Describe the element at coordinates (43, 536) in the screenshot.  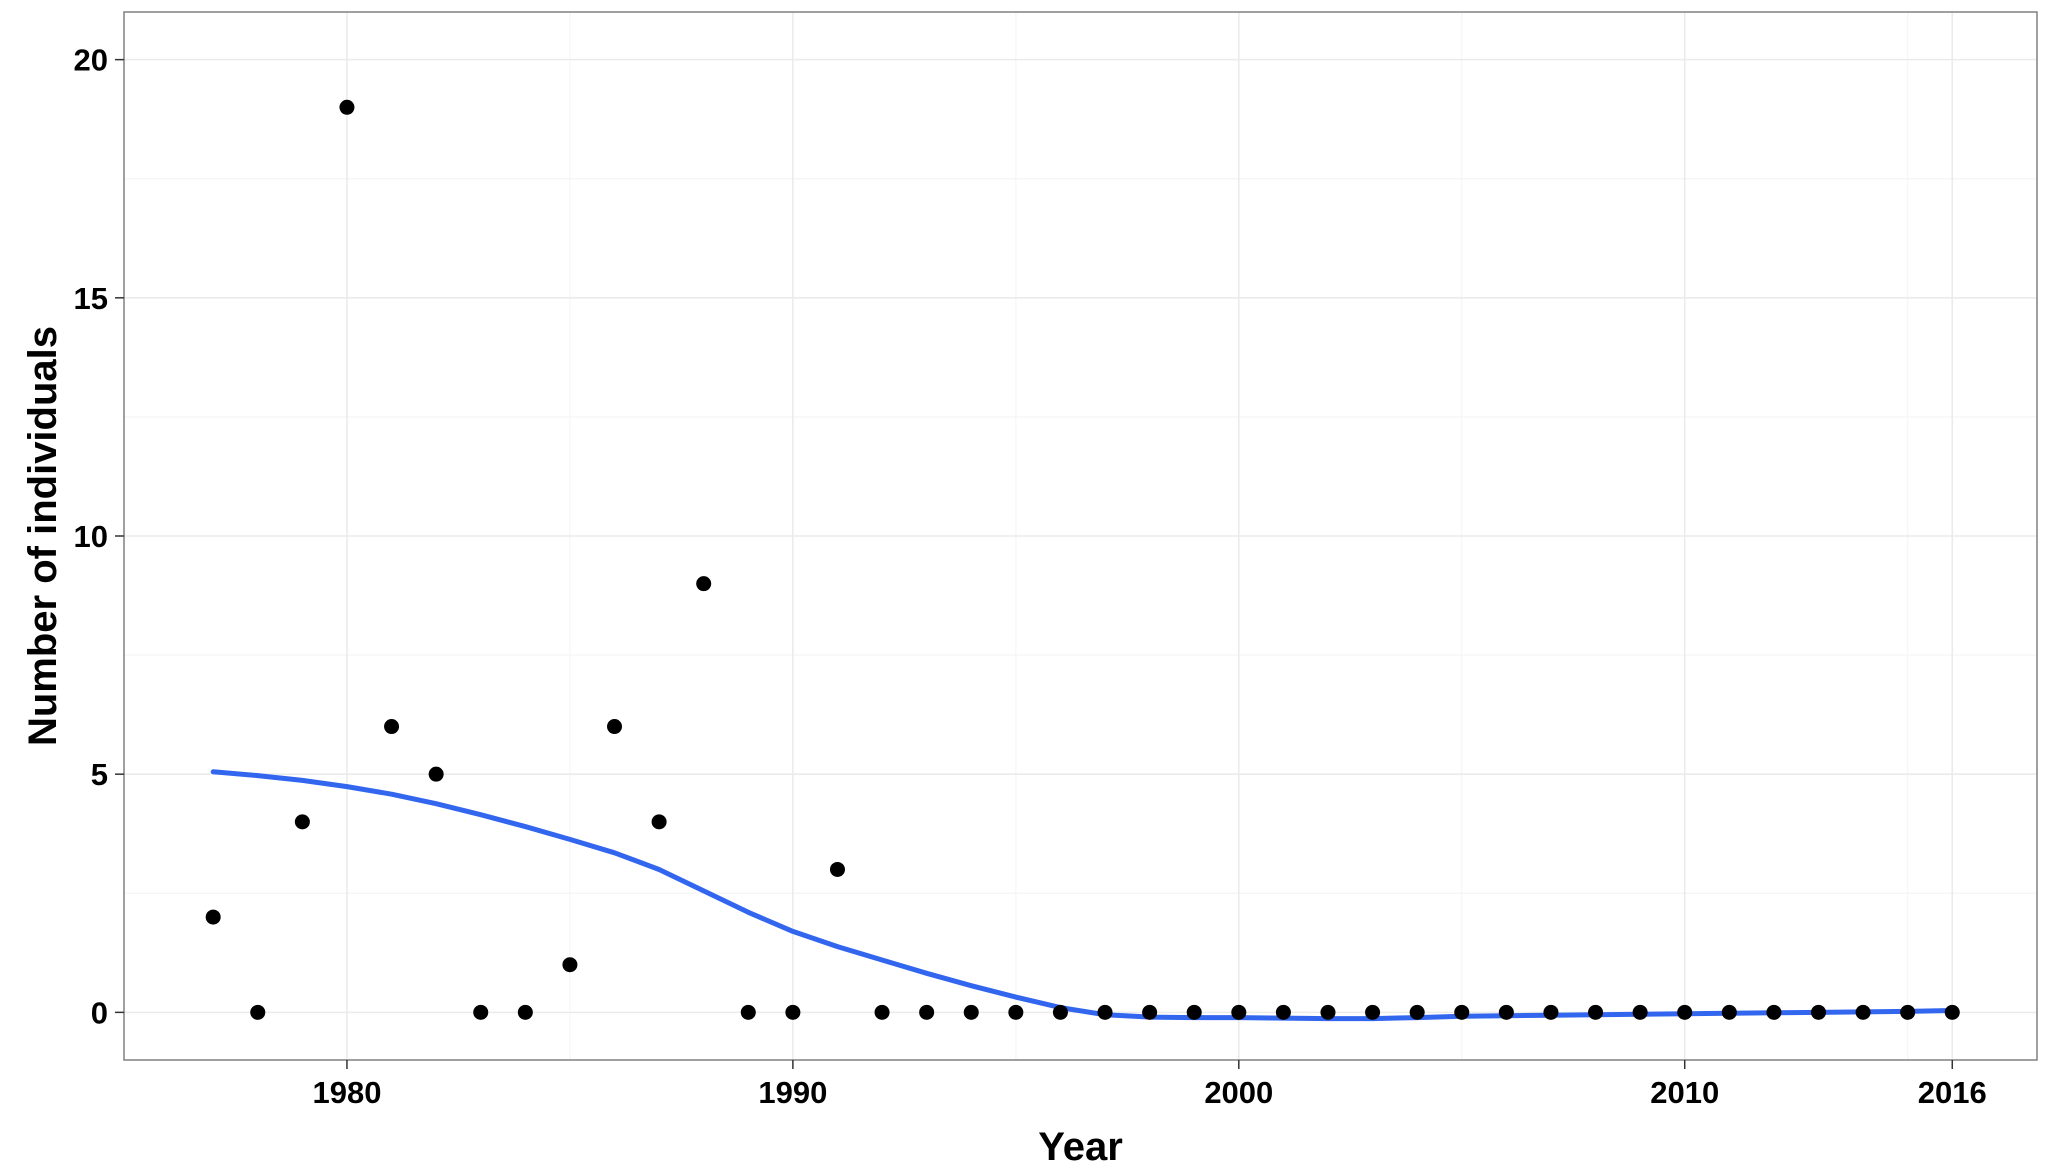
I see `y-axis-title: Number of individuals` at that location.